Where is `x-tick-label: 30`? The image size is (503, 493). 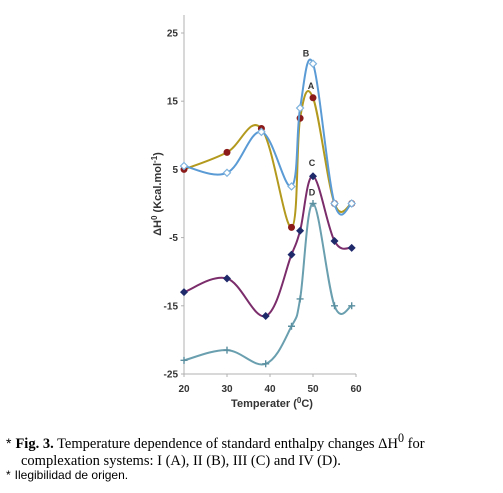
x-tick-label: 30 is located at coordinates (227, 389).